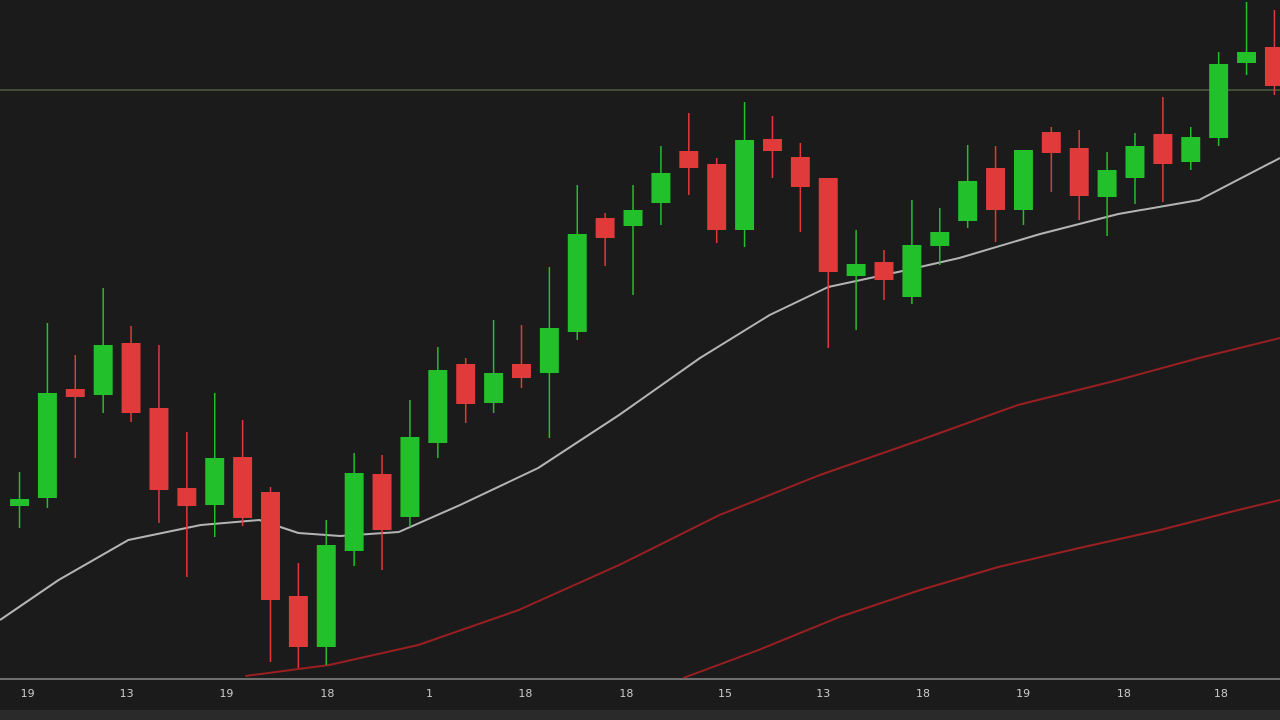  I want to click on x-tick-label: 1, so click(429, 693).